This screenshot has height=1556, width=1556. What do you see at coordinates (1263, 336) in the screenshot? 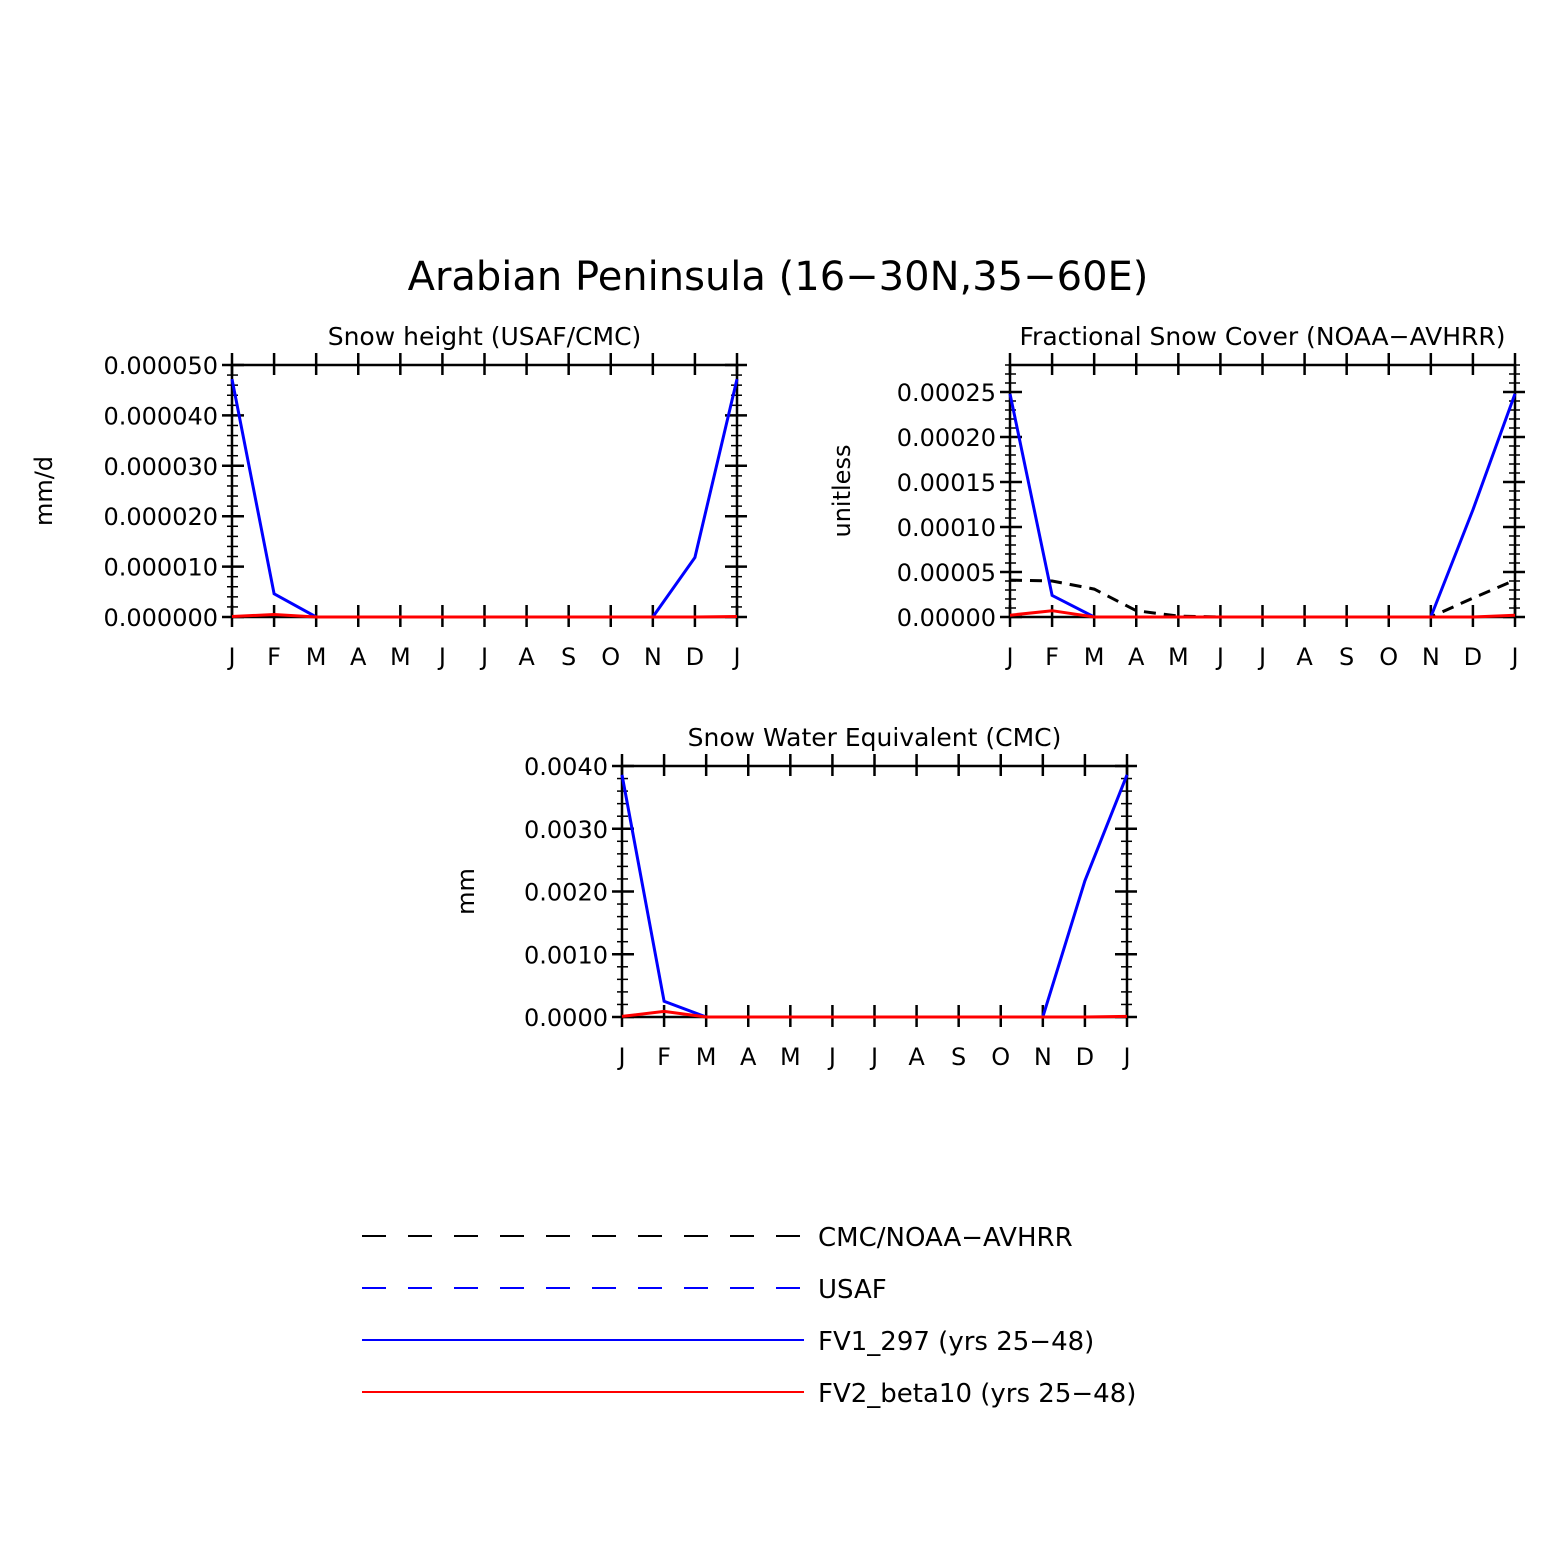
I see `chart-title: Fractional Snow Cover (NOAA−AVHRR)` at bounding box center [1263, 336].